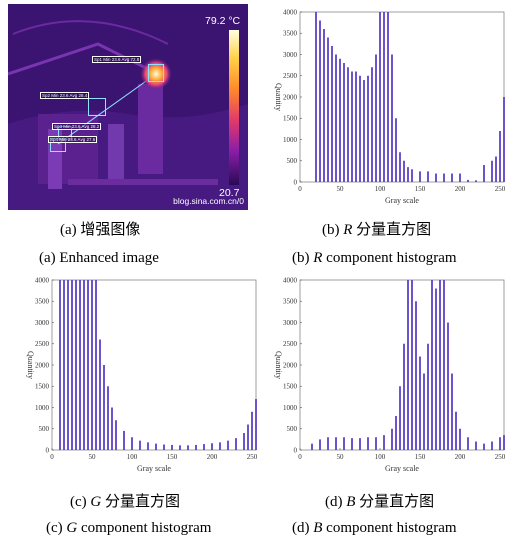 The image size is (520, 542). I want to click on caption-d-cn-suffix: 分量直方图, so click(395, 502).